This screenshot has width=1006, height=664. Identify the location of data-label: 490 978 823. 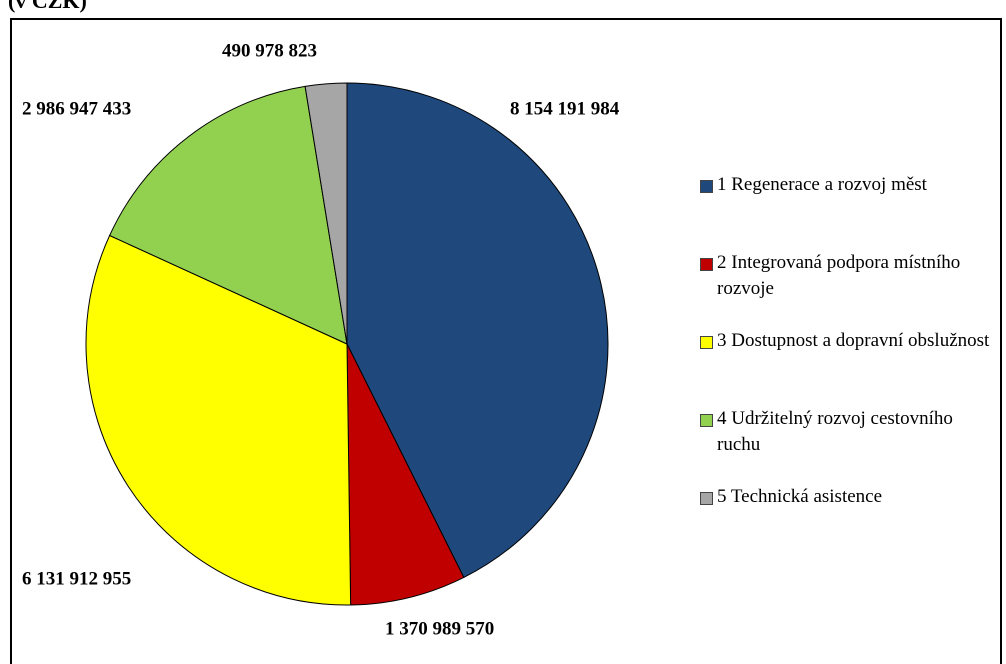
(269, 50).